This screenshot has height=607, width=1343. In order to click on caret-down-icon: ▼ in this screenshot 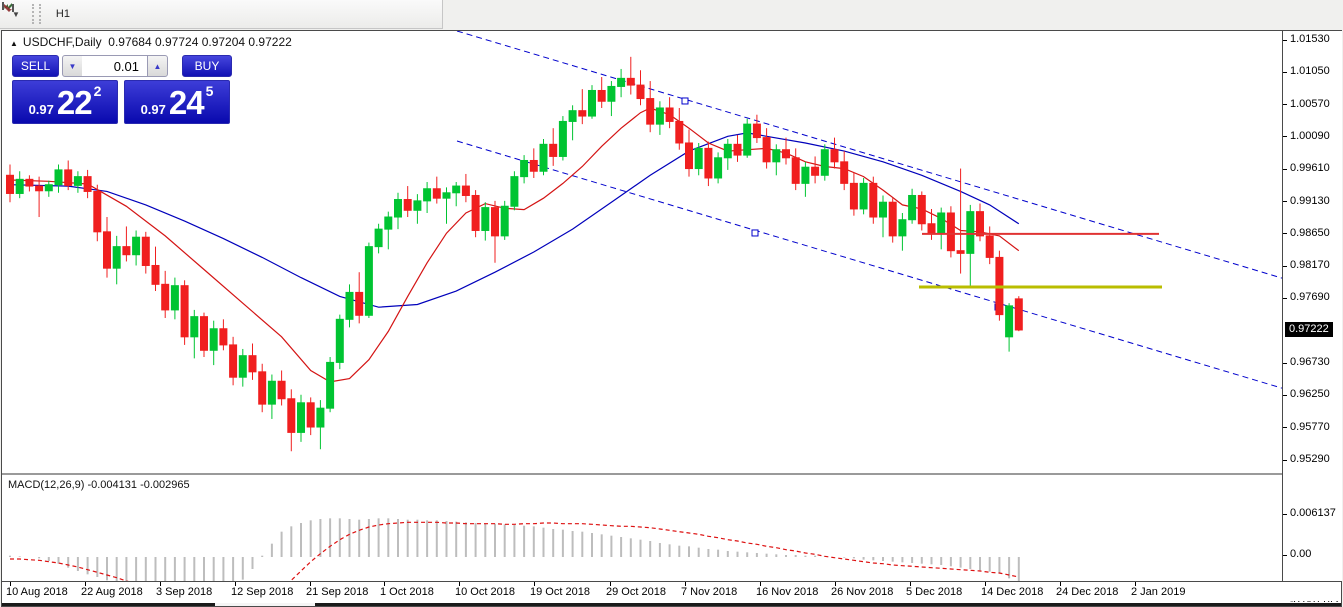, I will do `click(72, 66)`.